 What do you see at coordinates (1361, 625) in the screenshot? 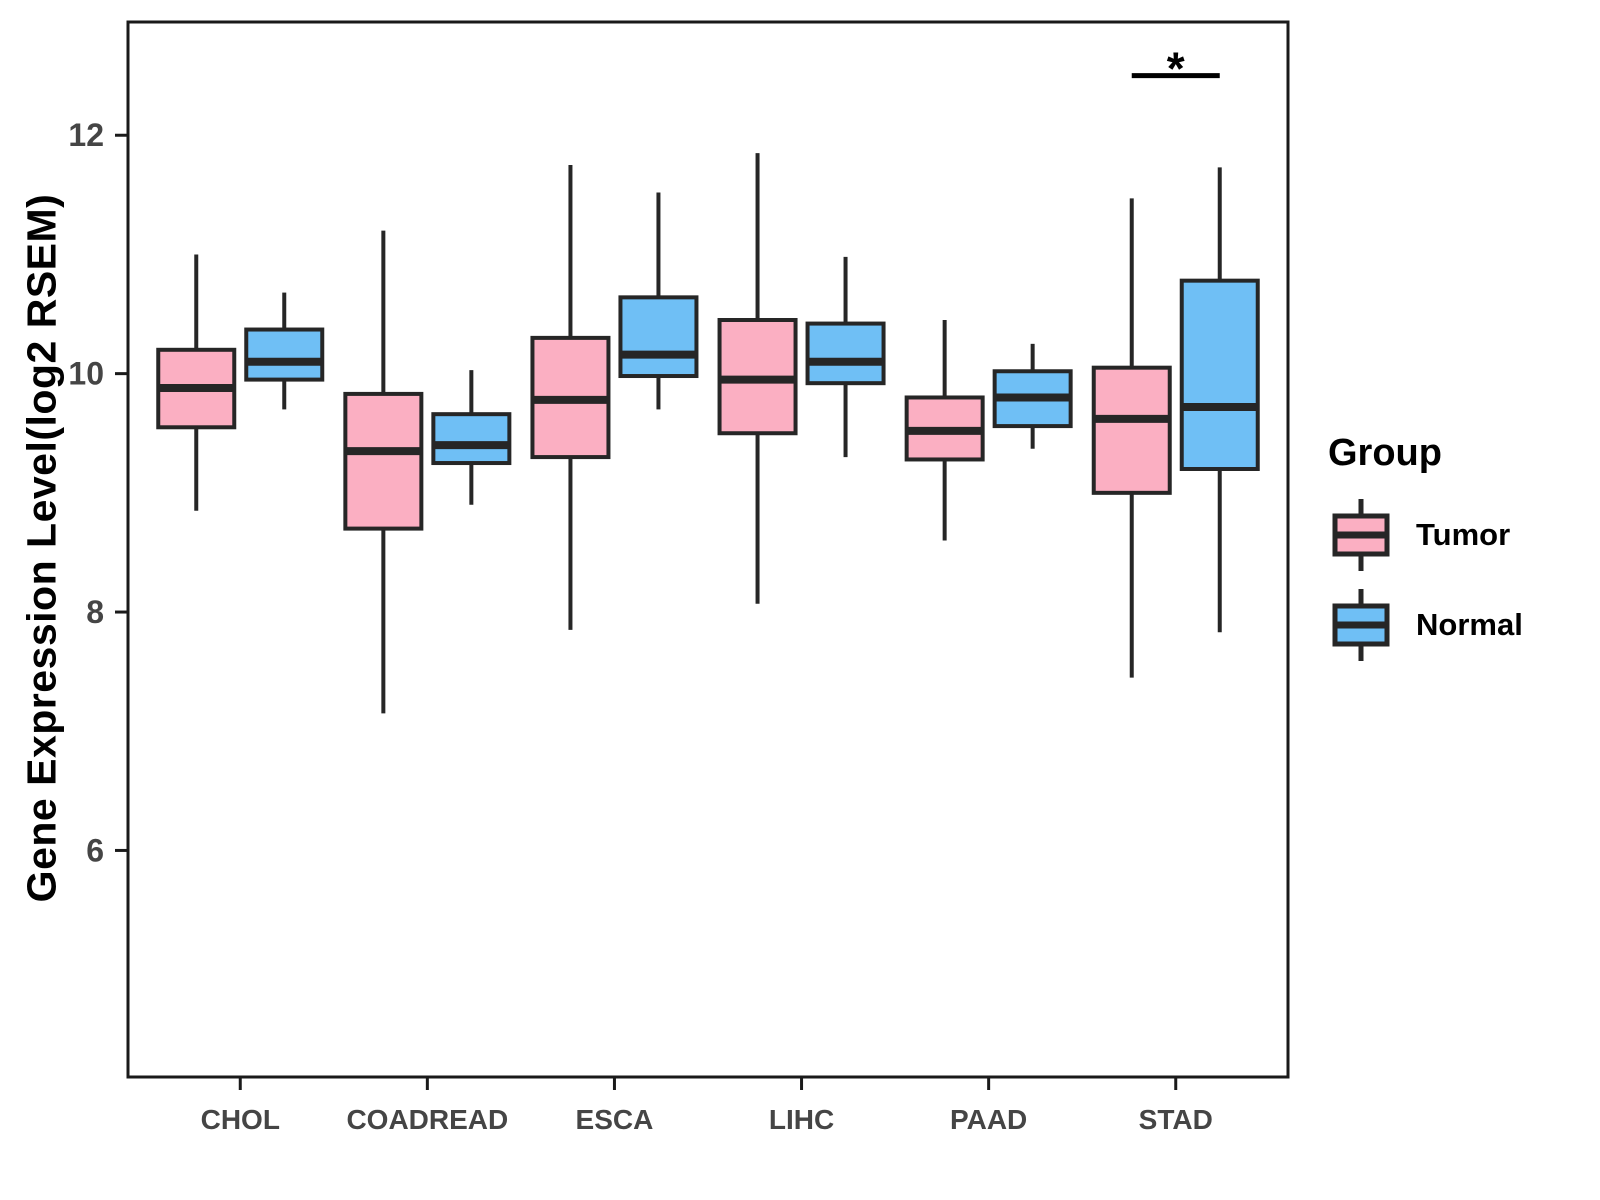
I see `legend-key-normal-boxplot-icon` at bounding box center [1361, 625].